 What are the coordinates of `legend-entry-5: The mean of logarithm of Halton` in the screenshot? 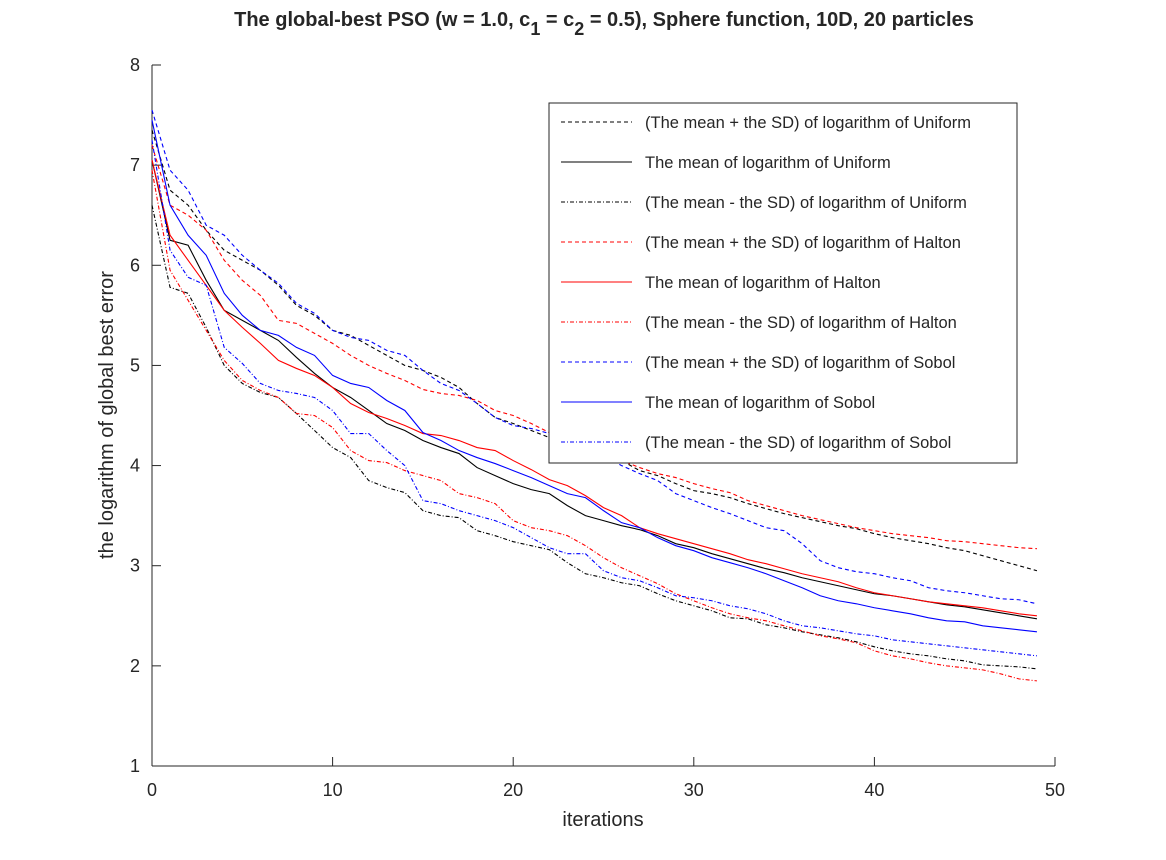 It's located at (763, 283).